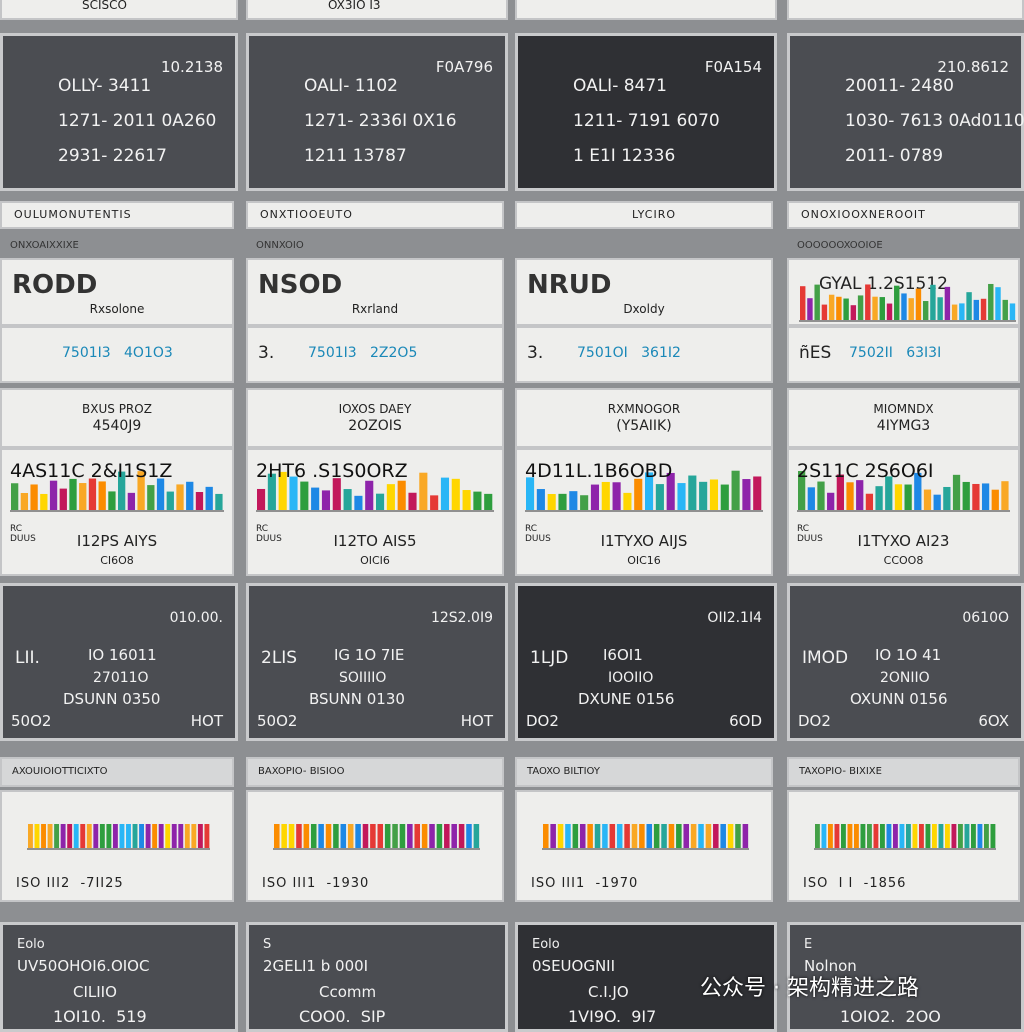  I want to click on panel-line: 2ONIIO, so click(905, 678).